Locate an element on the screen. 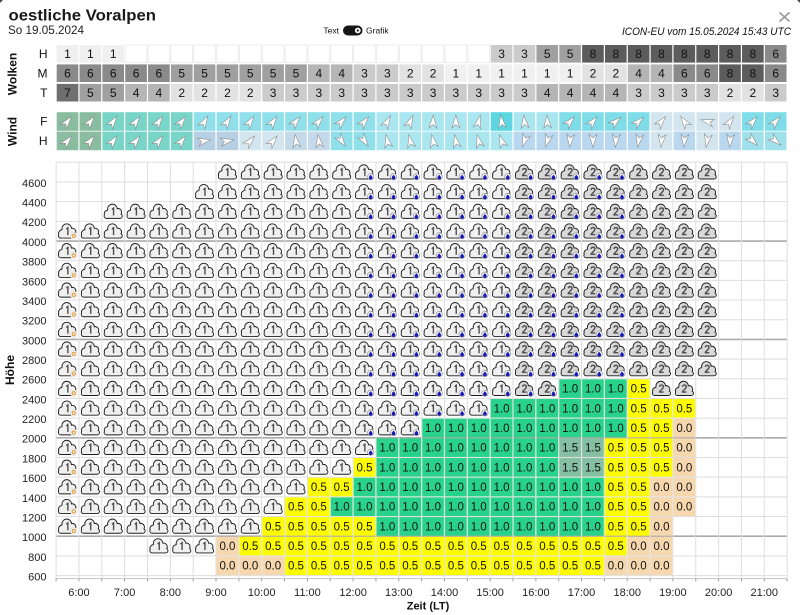 This screenshot has height=615, width=800. svg-text: 4400 is located at coordinates (34, 204).